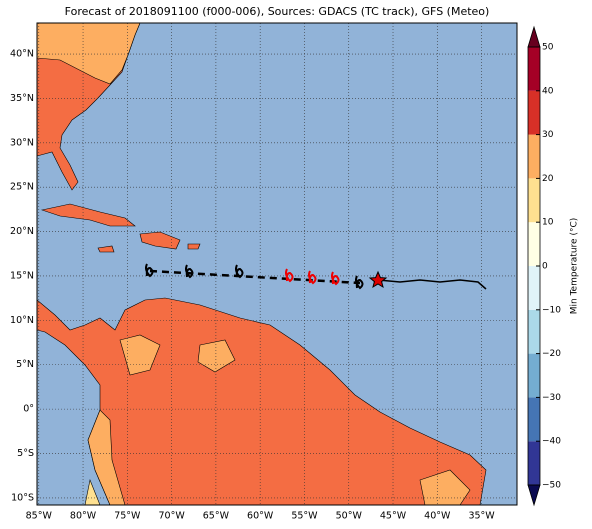 The image size is (592, 529). What do you see at coordinates (534, 495) in the screenshot?
I see `colorbar-extend-min` at bounding box center [534, 495].